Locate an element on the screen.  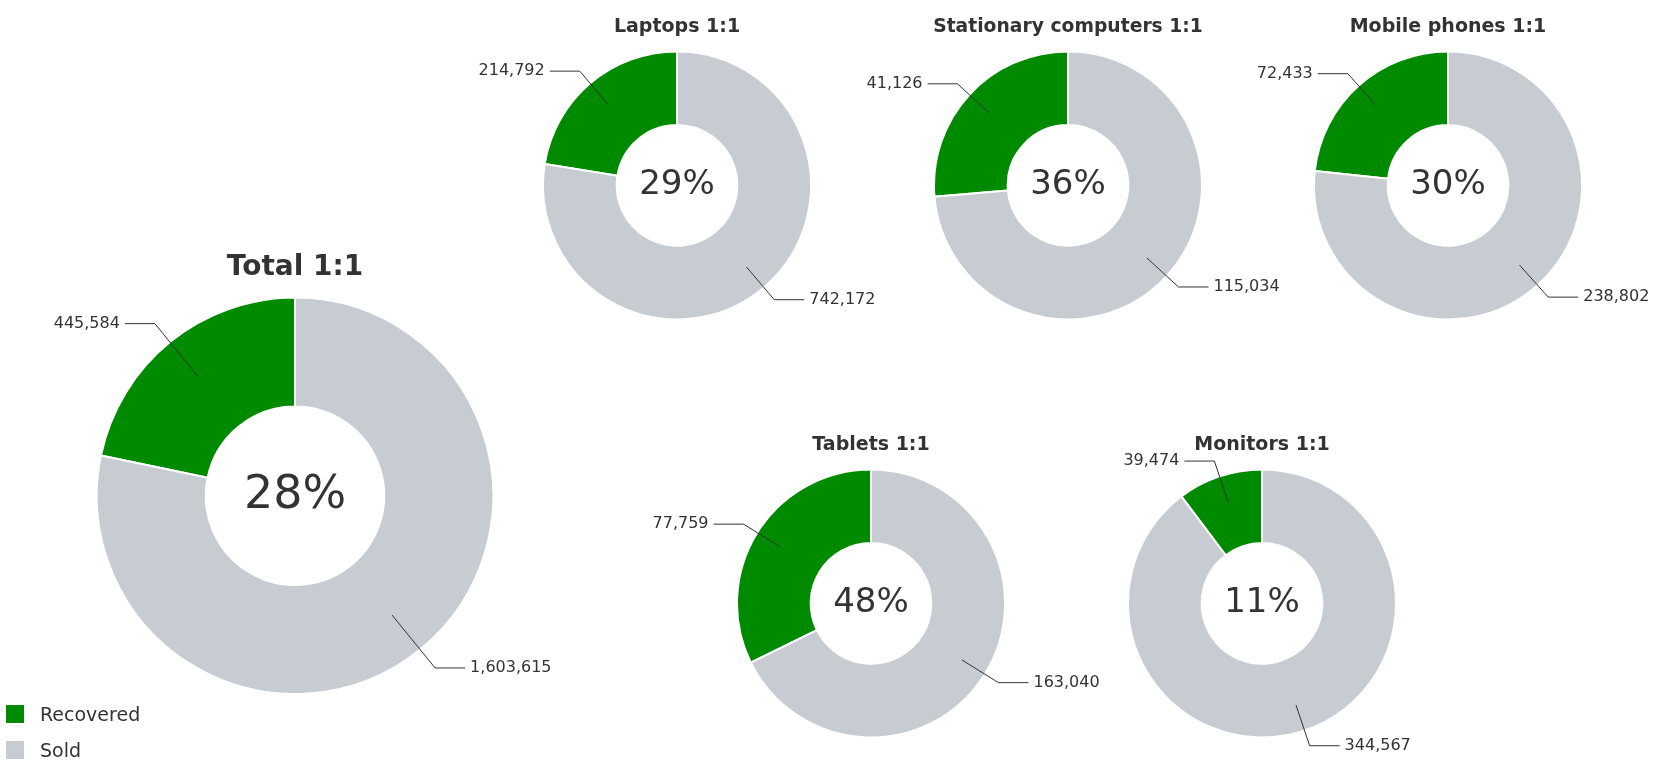
text: 36% is located at coordinates (1068, 182).